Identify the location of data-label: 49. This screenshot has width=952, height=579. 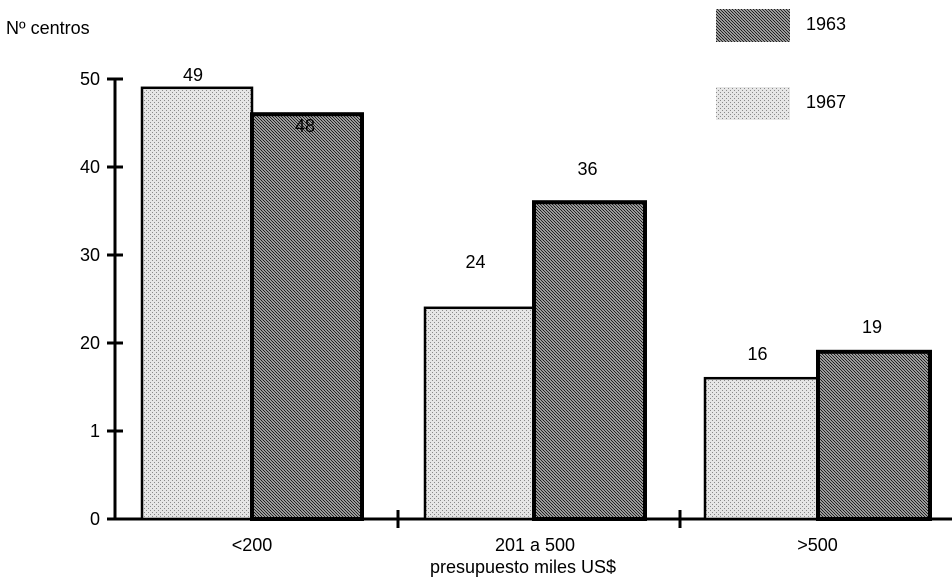
(193, 75).